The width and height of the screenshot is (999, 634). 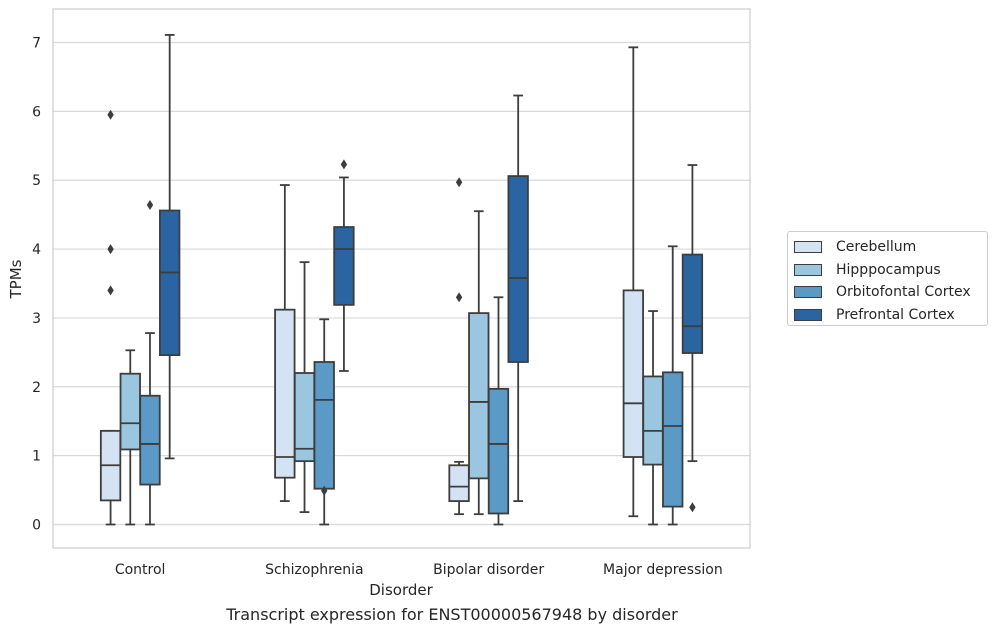 What do you see at coordinates (876, 247) in the screenshot?
I see `legend-label: Cerebellum` at bounding box center [876, 247].